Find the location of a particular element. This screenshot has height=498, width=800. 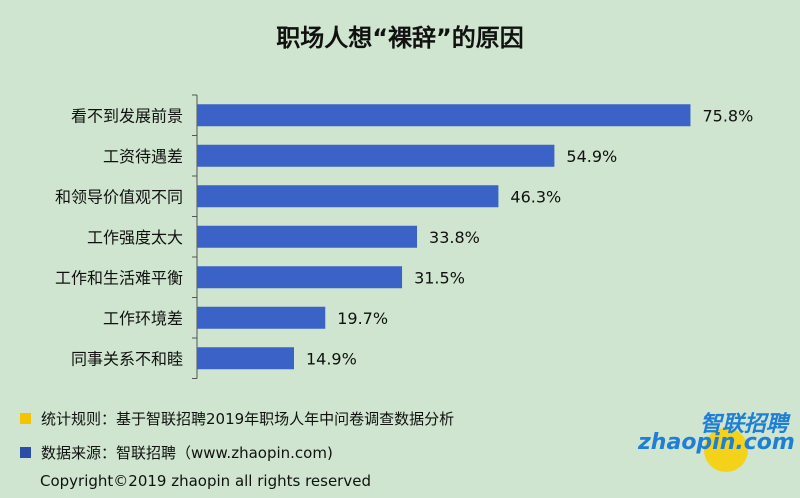

zhaopin-logo: 智联招聘 zhaopin.com is located at coordinates (712, 443).